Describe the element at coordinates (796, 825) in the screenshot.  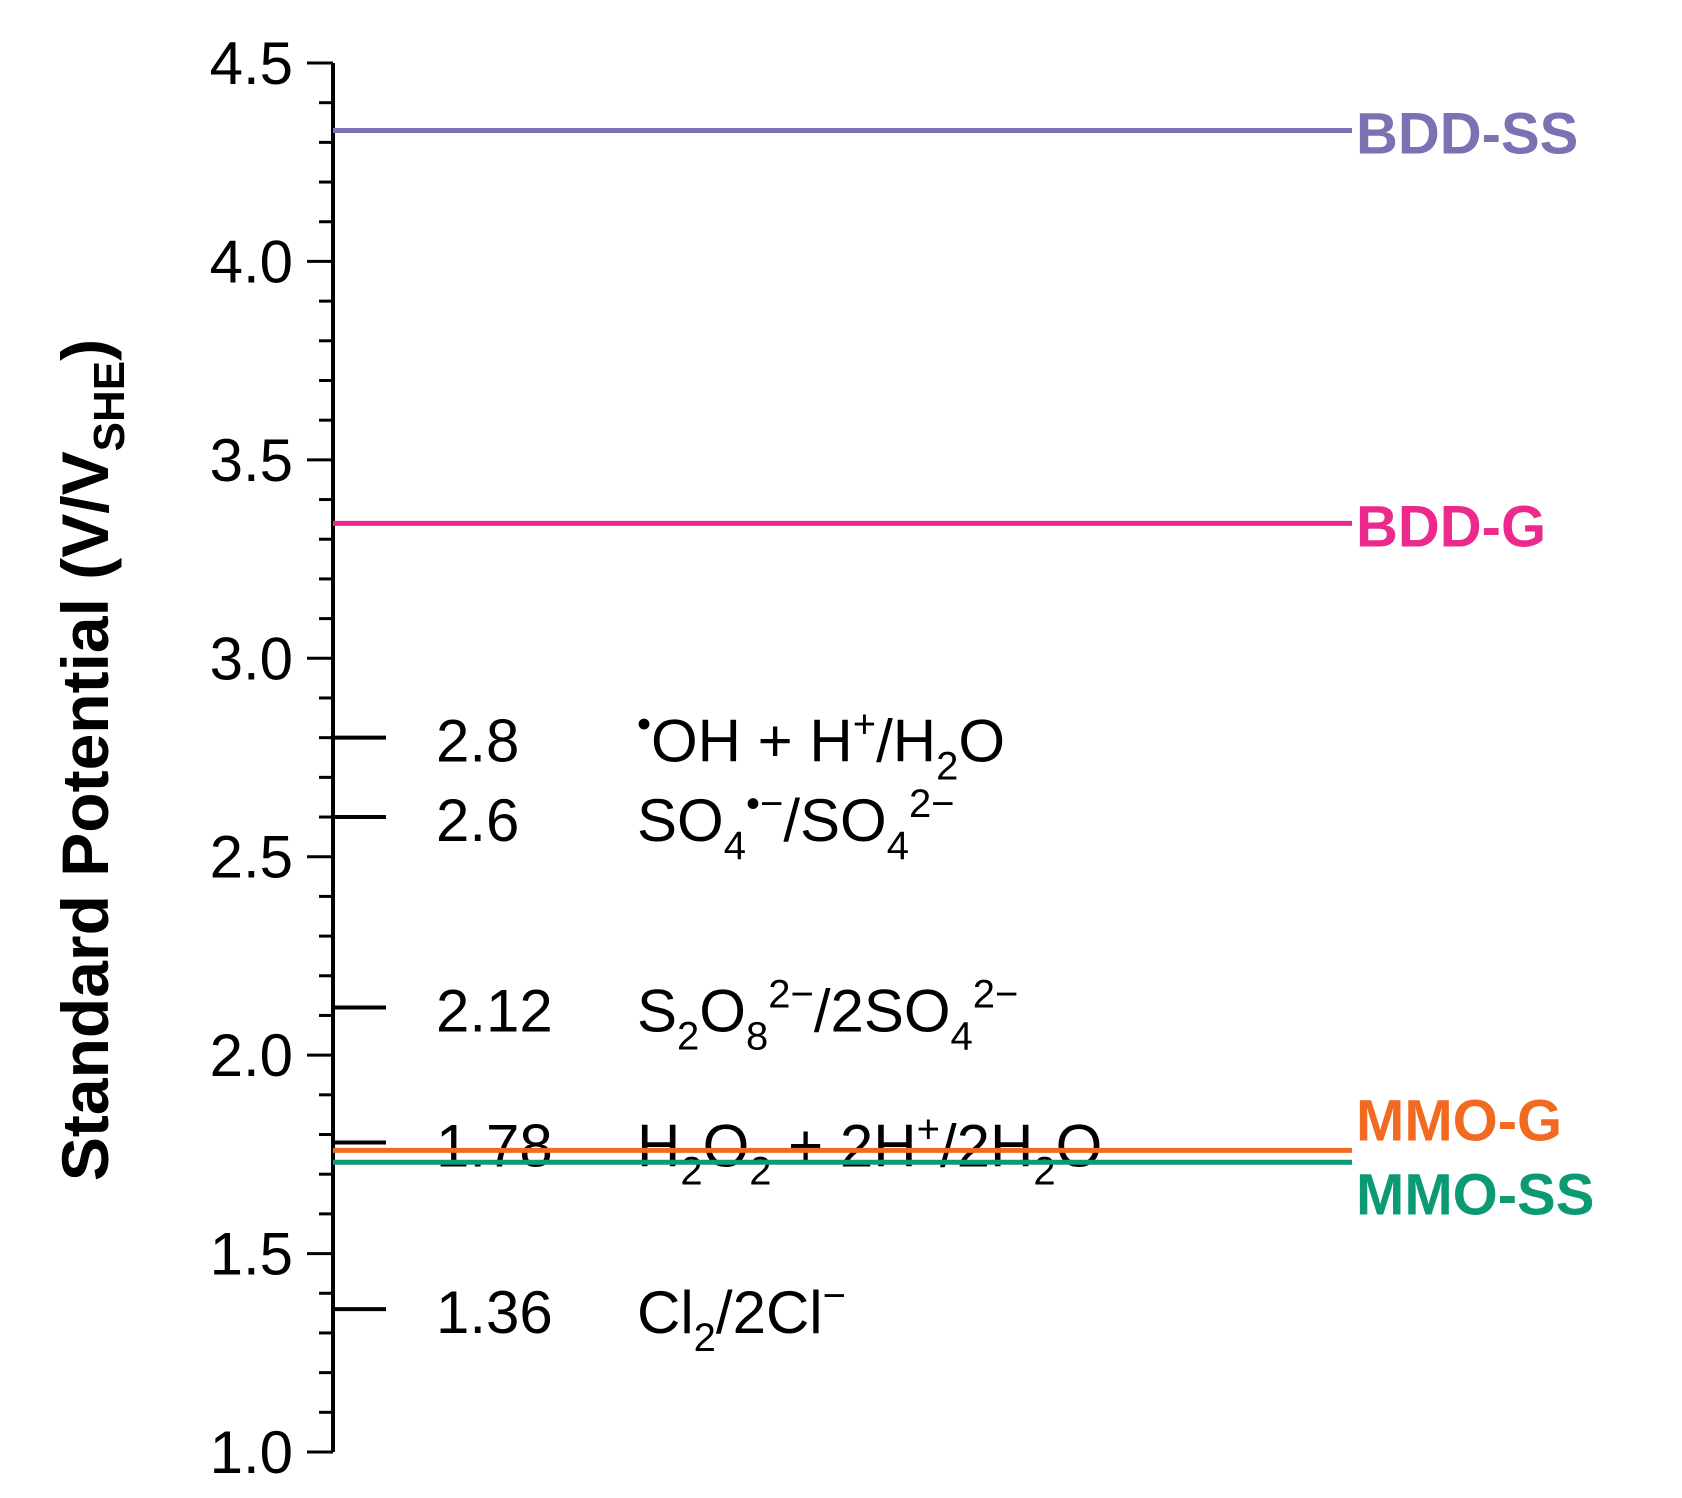
I see `reaction-label: SO4•−/SO42−` at that location.